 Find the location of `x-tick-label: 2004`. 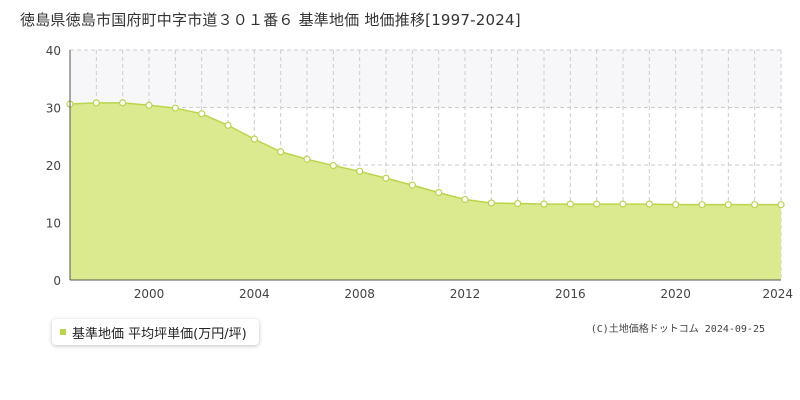

x-tick-label: 2004 is located at coordinates (254, 294).